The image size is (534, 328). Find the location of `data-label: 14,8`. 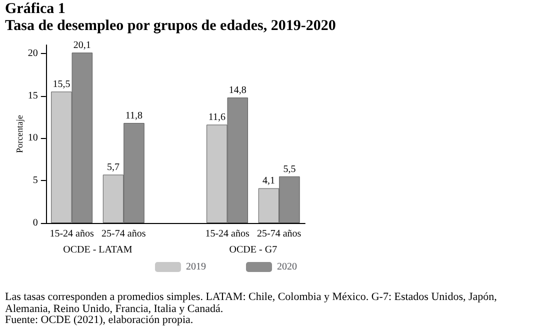

data-label: 14,8 is located at coordinates (237, 90).